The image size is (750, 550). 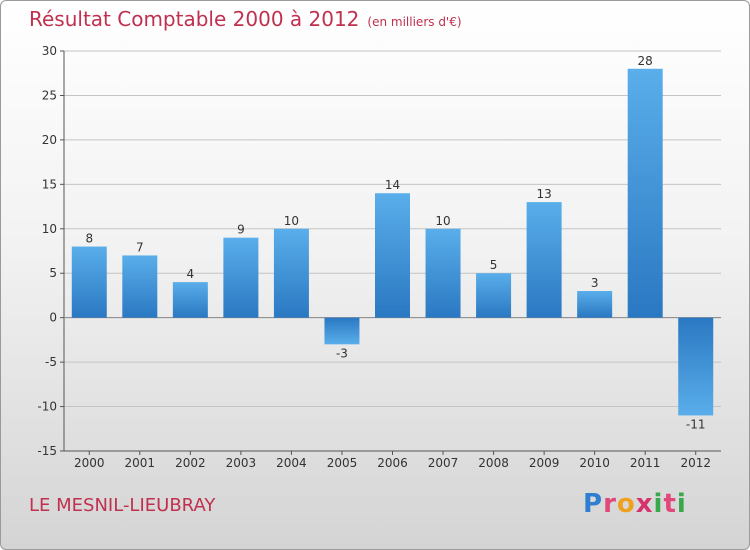 I want to click on bar-2007, so click(x=443, y=273).